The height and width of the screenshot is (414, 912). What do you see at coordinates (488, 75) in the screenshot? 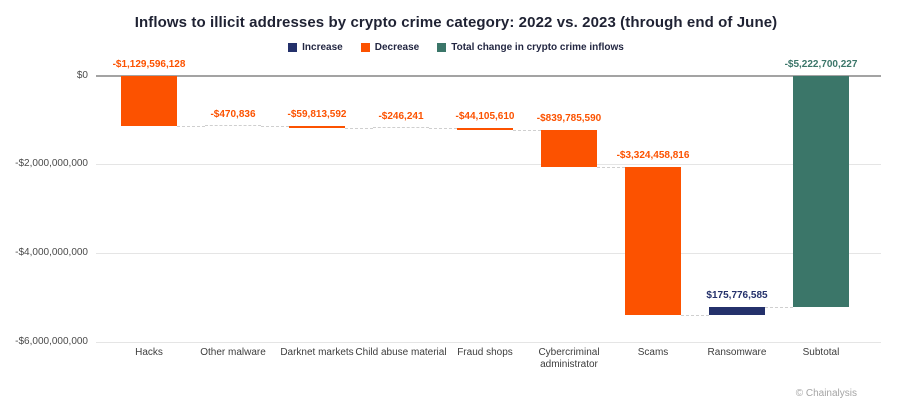
I see `gridline-zero` at bounding box center [488, 75].